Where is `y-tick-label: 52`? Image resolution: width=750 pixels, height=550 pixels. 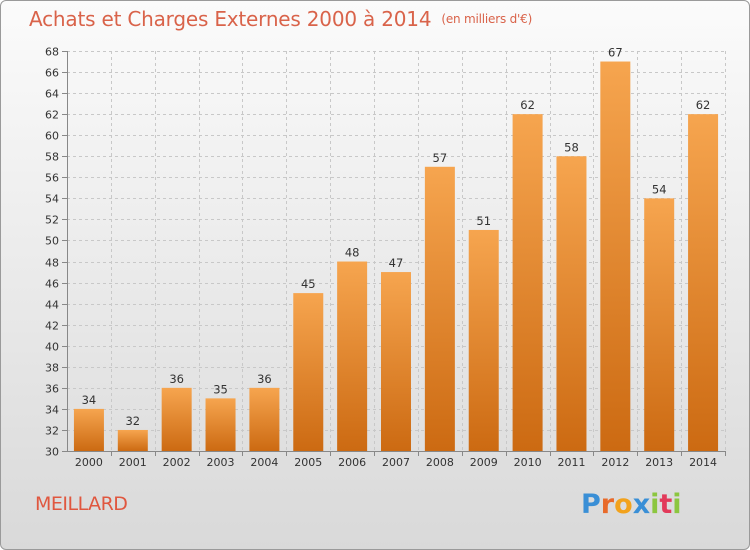 y-tick-label: 52 is located at coordinates (52, 220).